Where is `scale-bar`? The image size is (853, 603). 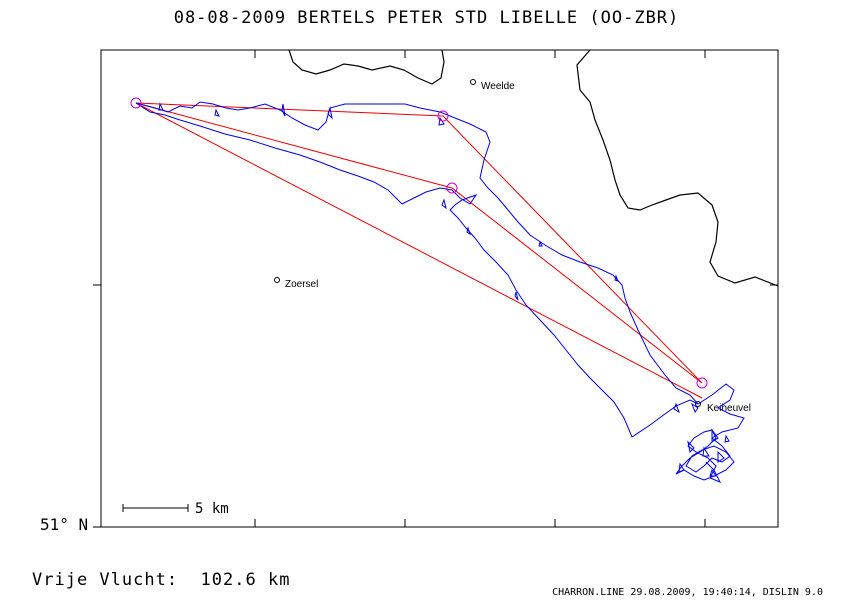
scale-bar is located at coordinates (155, 508).